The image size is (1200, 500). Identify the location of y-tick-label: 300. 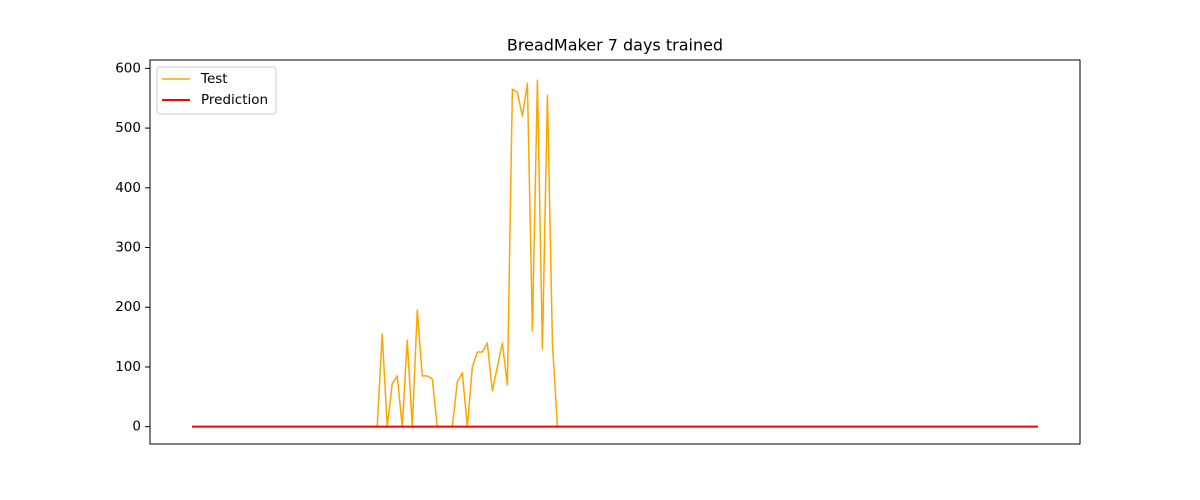
(128, 248).